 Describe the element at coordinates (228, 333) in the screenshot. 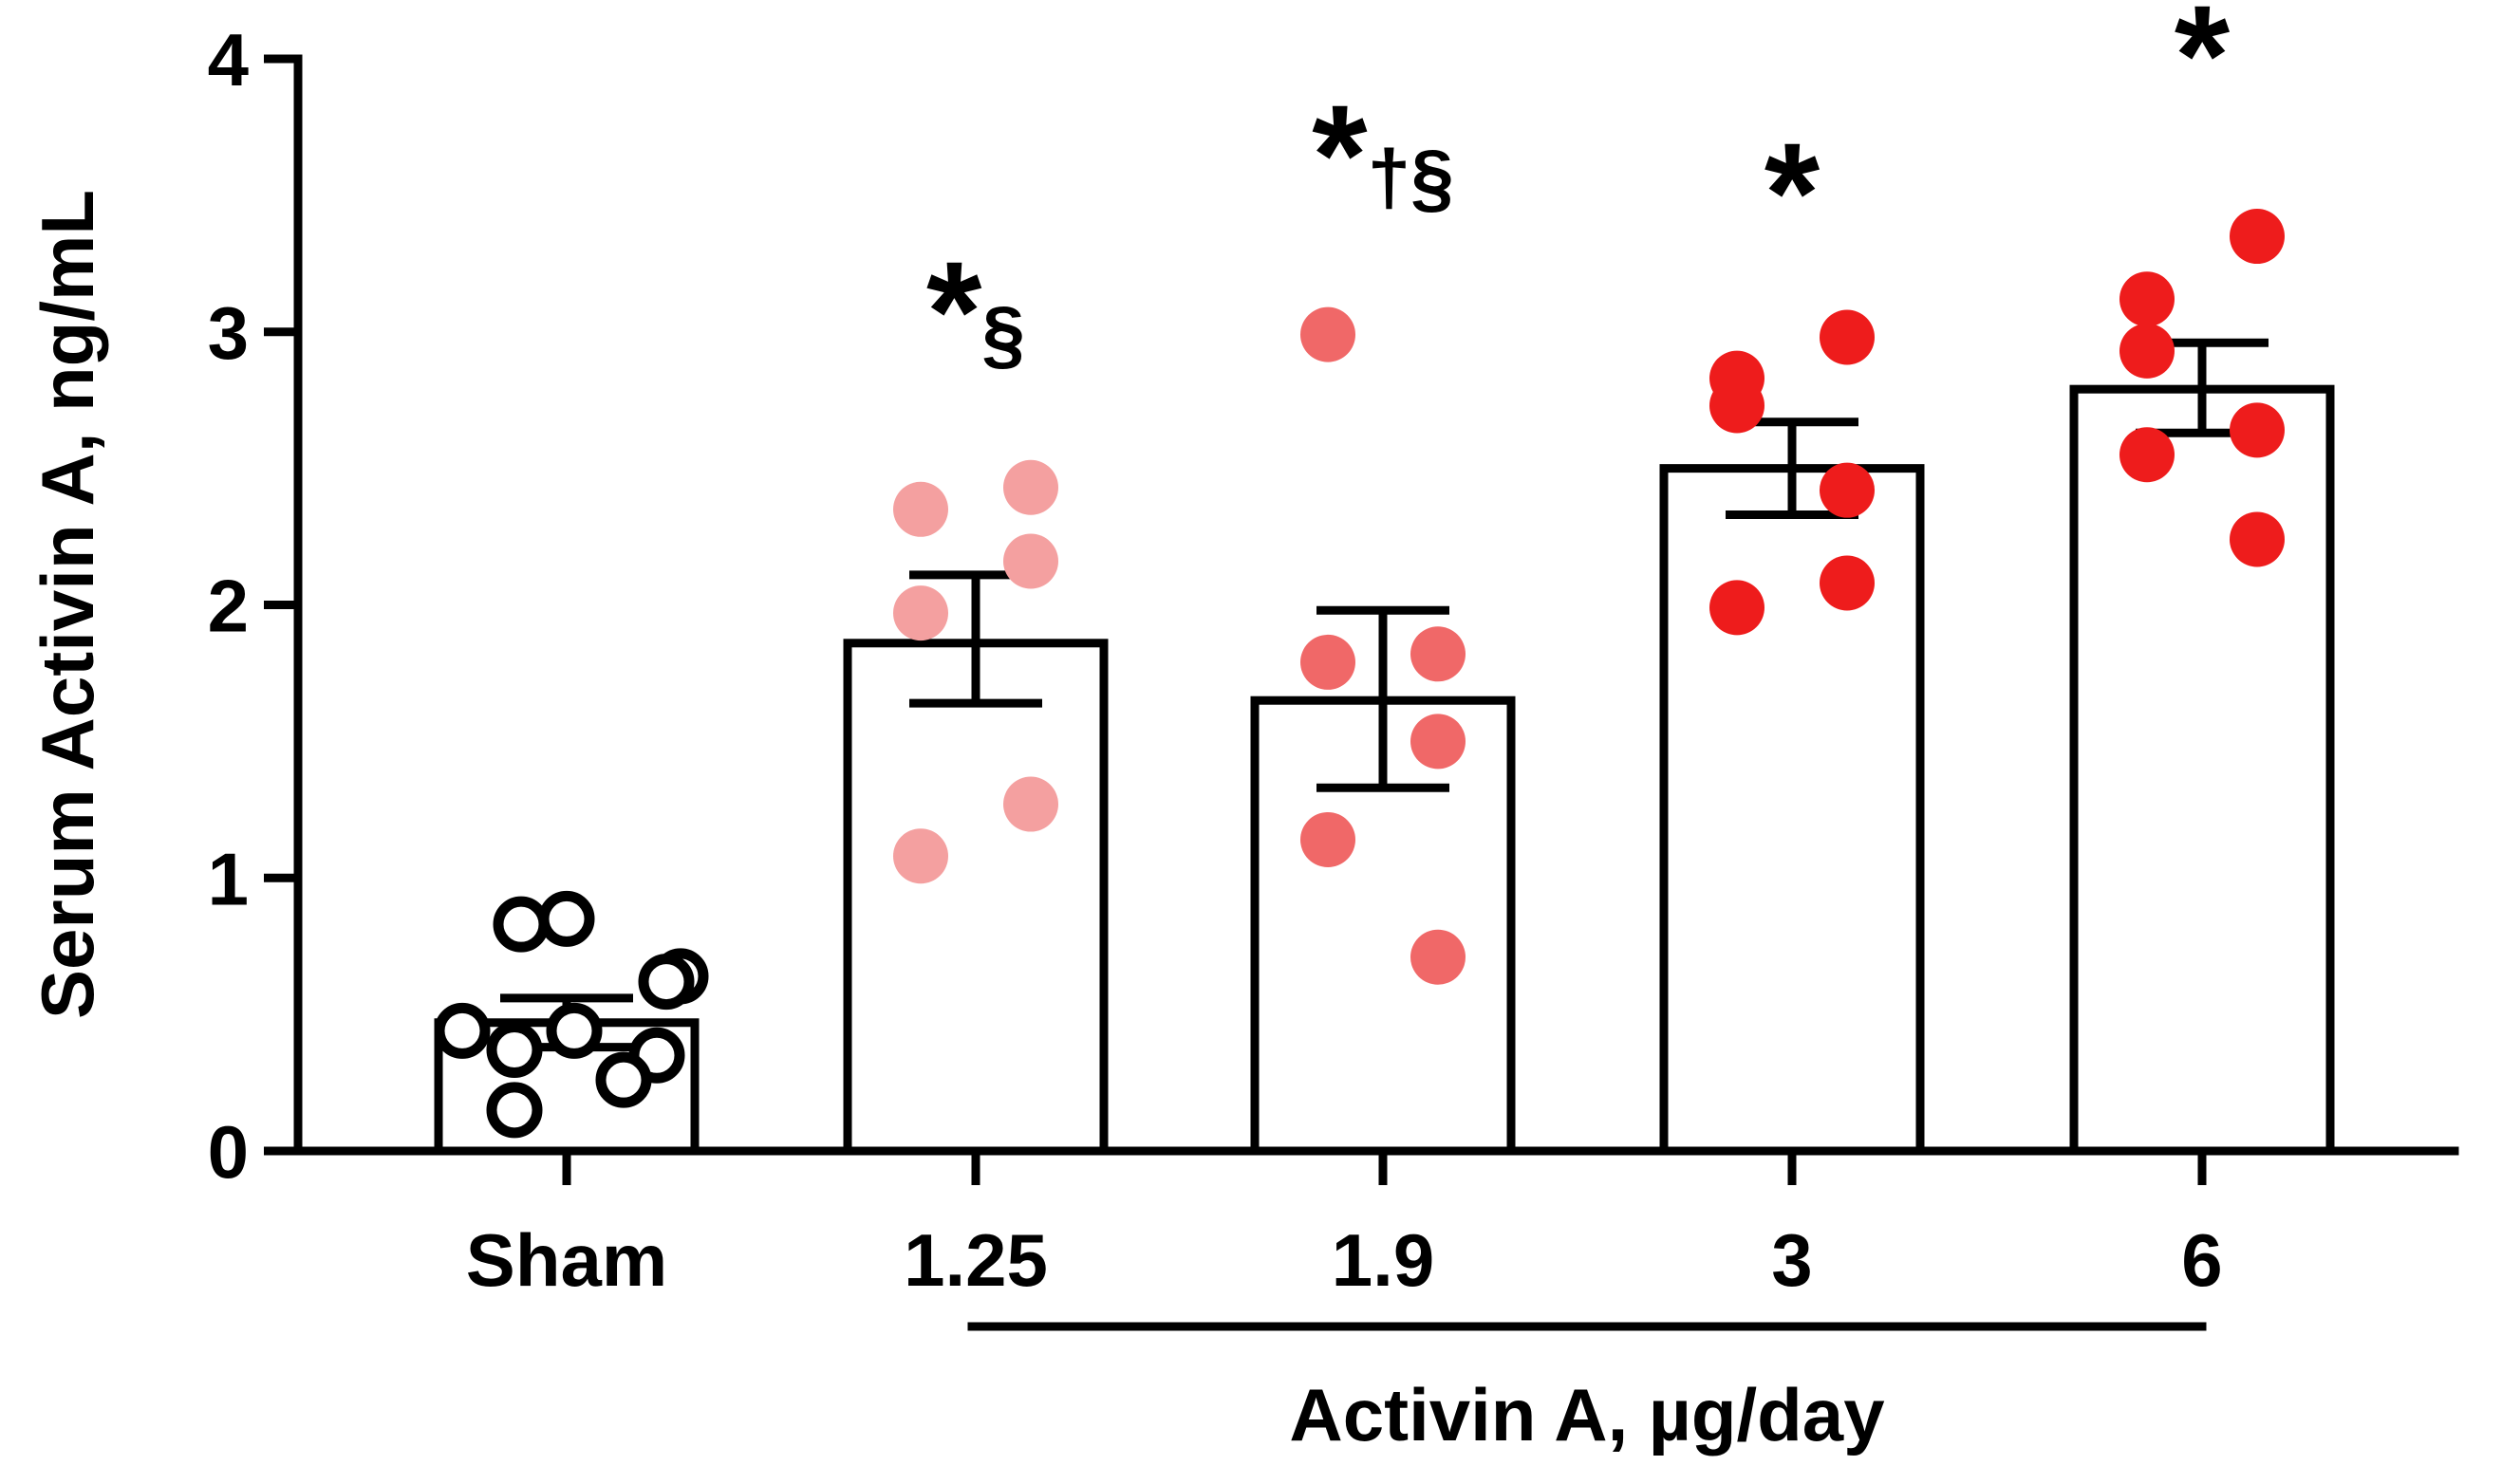

I see `y-tick-label: 3` at that location.